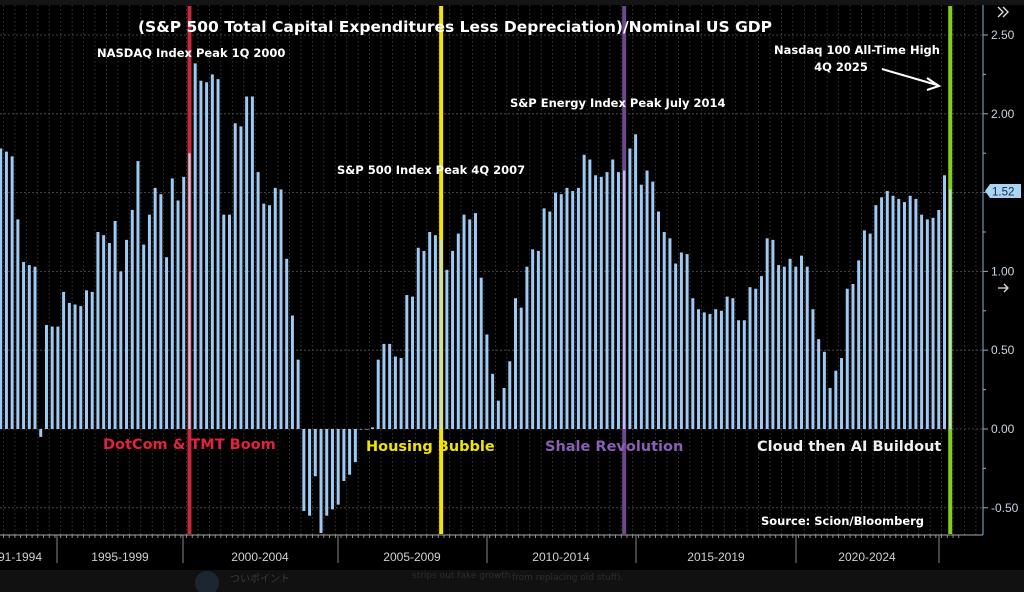  Describe the element at coordinates (617, 103) in the screenshot. I see `annotation-energy-peak: S&P Energy Index Peak July 2014` at that location.